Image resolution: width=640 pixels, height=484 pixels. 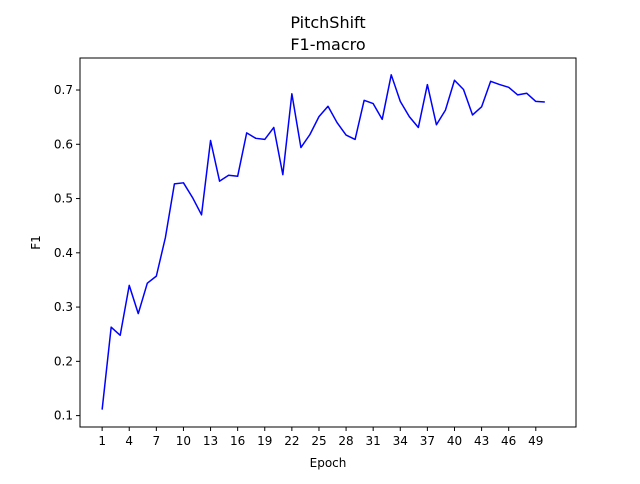 What do you see at coordinates (63, 199) in the screenshot?
I see `y-tick-label: 0.5` at bounding box center [63, 199].